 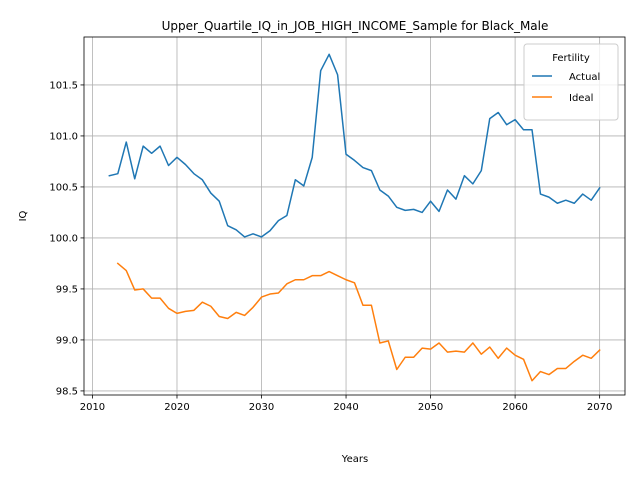 What do you see at coordinates (67, 289) in the screenshot?
I see `y-tick-label: 99.5` at bounding box center [67, 289].